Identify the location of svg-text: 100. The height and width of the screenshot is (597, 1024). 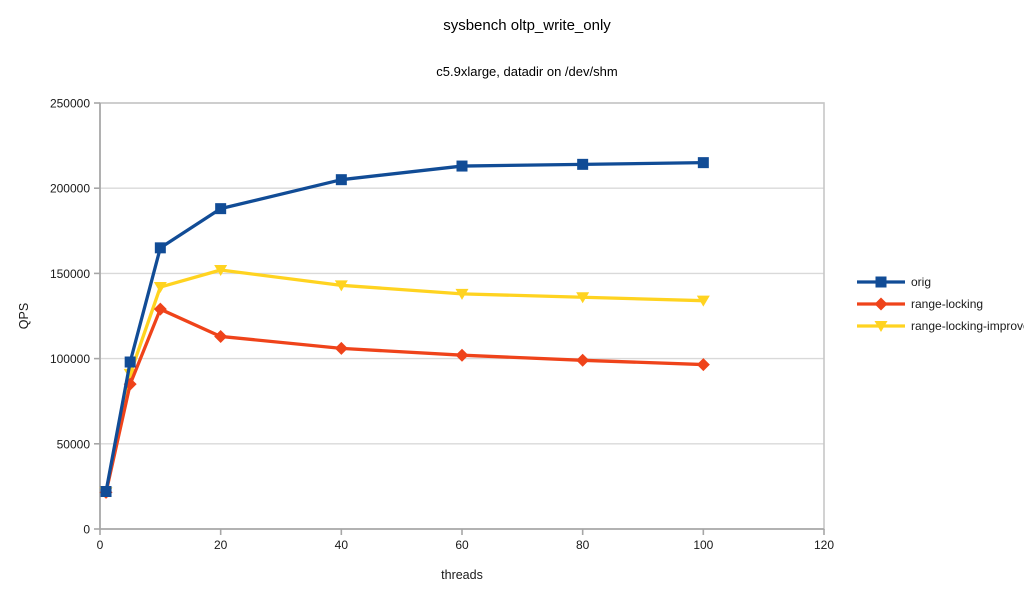
(703, 545).